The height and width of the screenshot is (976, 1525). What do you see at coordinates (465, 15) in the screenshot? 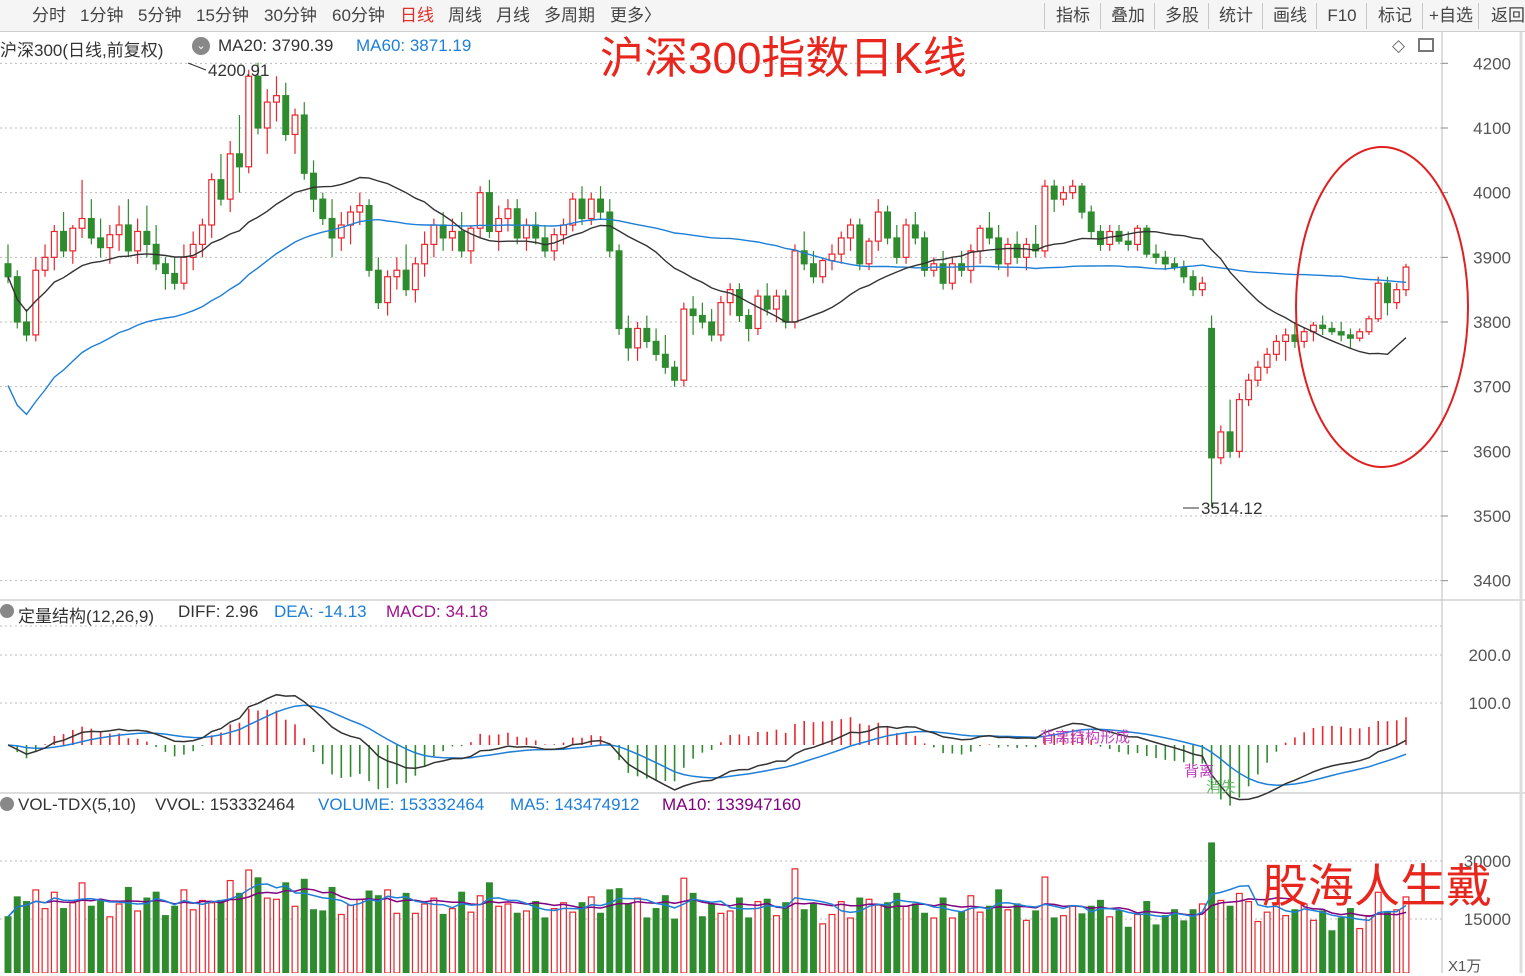
I see `period-tab-7: 周线` at bounding box center [465, 15].